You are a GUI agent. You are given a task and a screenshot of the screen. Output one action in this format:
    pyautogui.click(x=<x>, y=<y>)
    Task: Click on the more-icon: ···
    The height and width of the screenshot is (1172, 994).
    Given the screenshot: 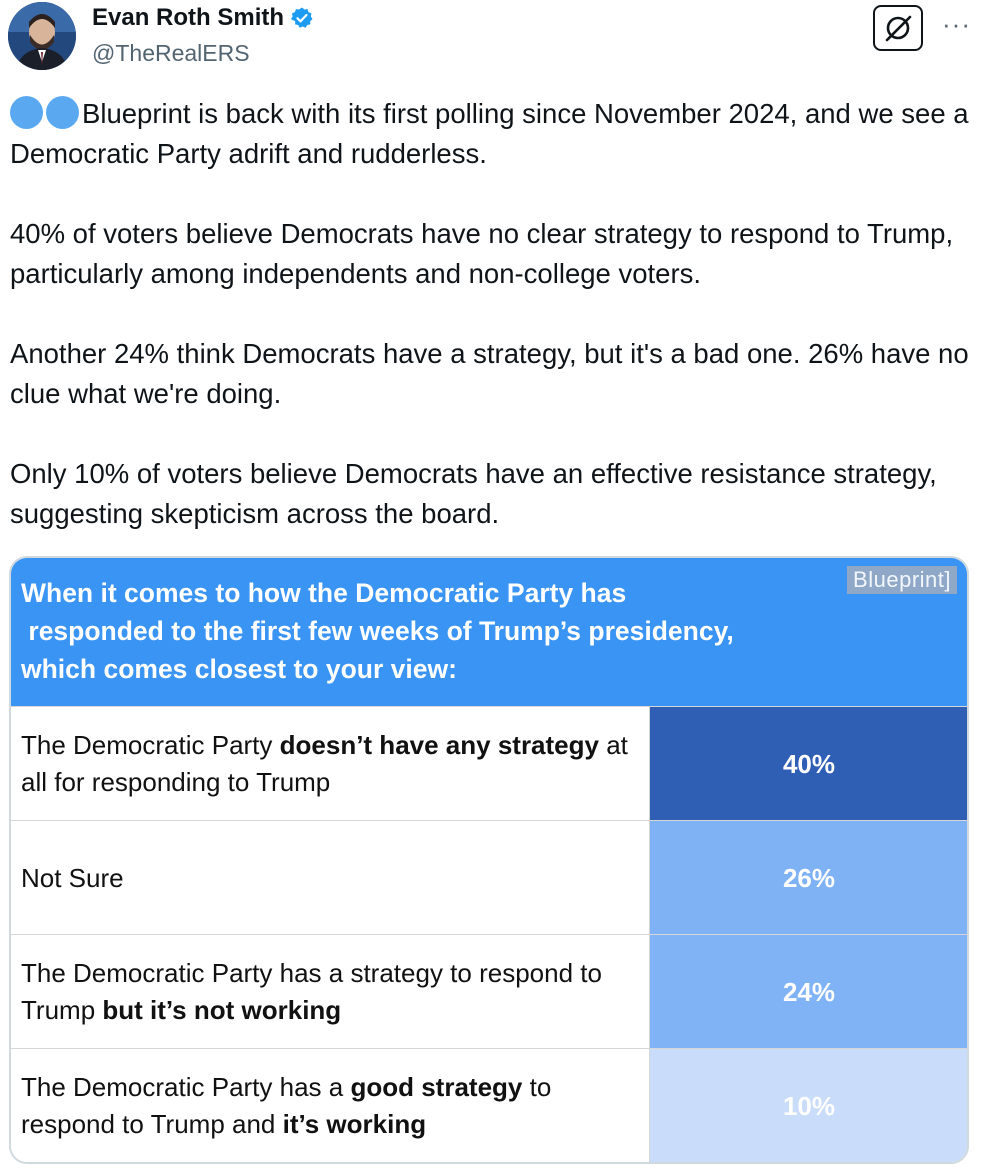 What is the action you would take?
    pyautogui.click(x=956, y=24)
    